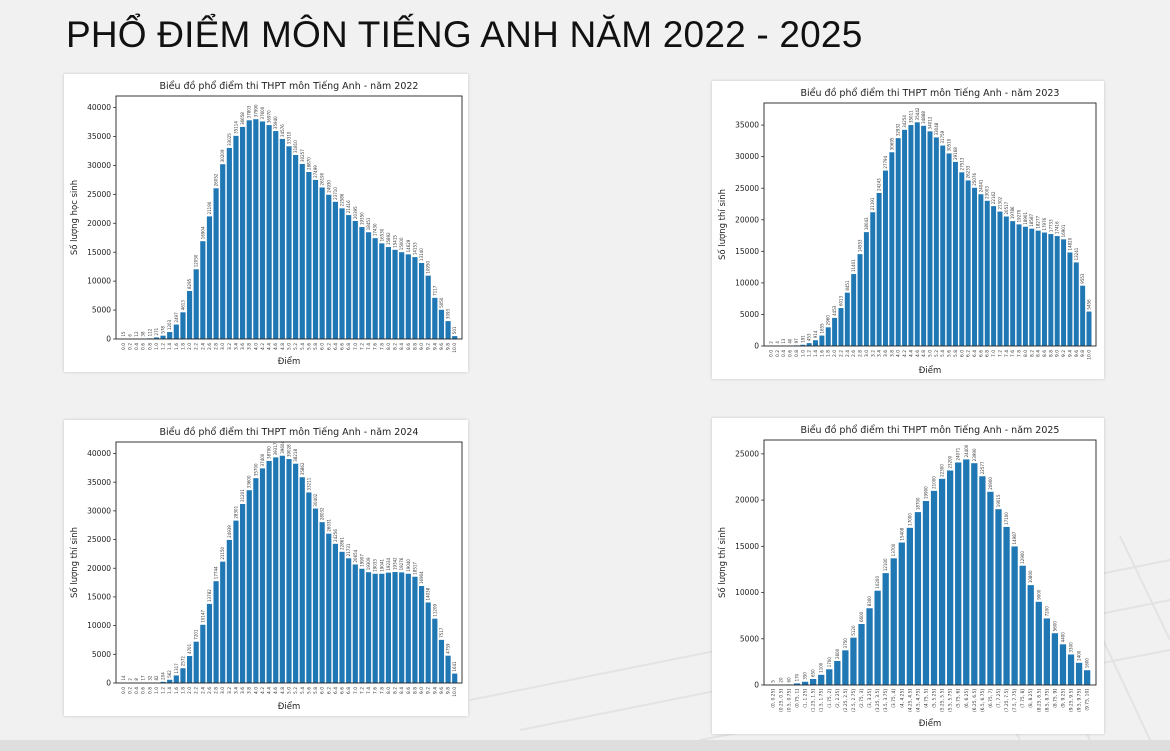  Describe the element at coordinates (454, 330) in the screenshot. I see `value-label: 501` at that location.